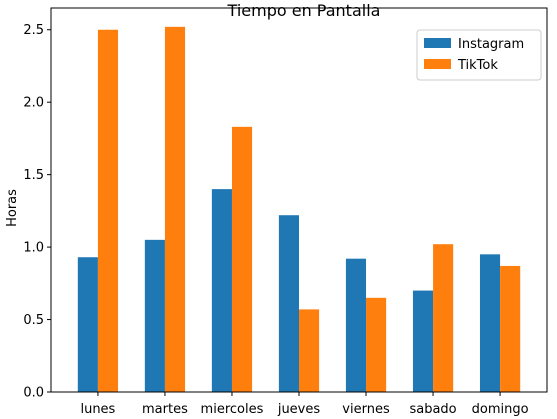  Describe the element at coordinates (87, 324) in the screenshot. I see `bar-instagram-lunes` at that location.